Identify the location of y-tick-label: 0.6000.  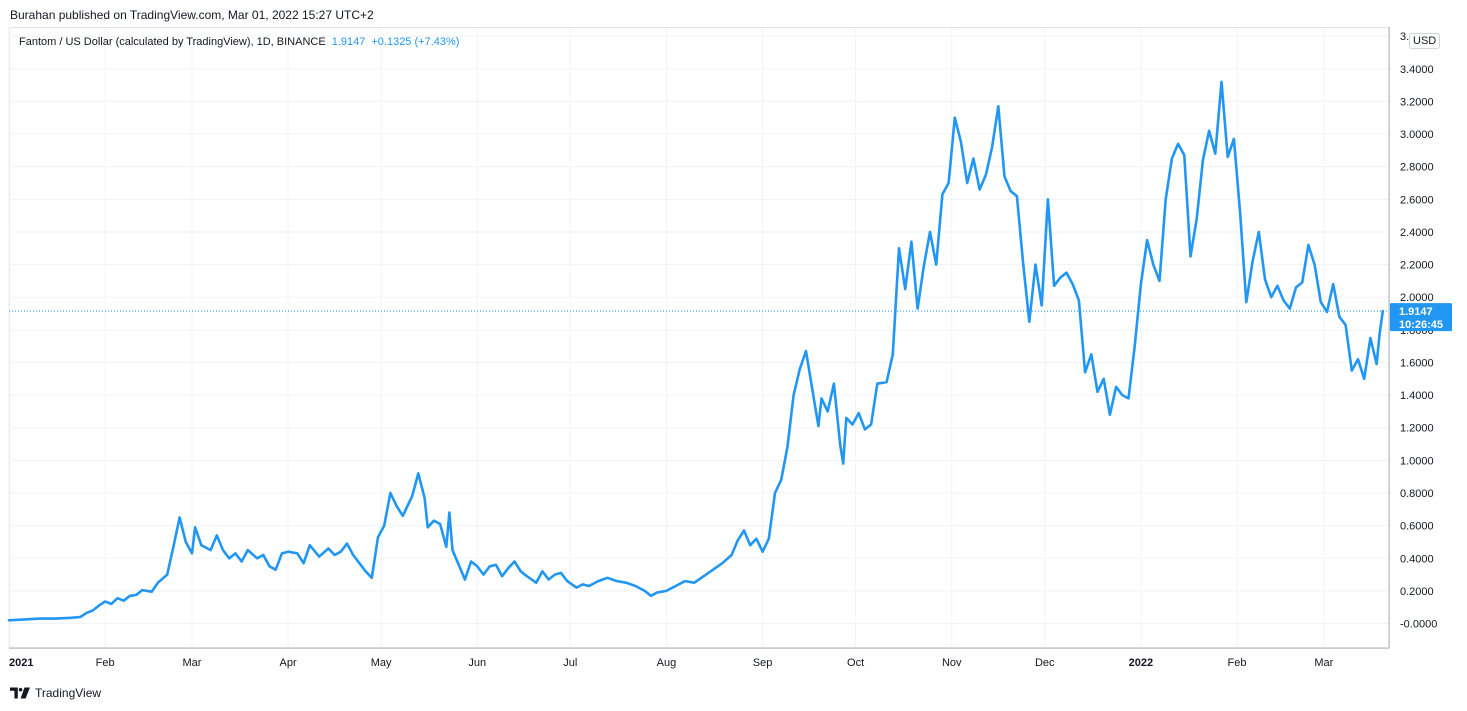
(1417, 527).